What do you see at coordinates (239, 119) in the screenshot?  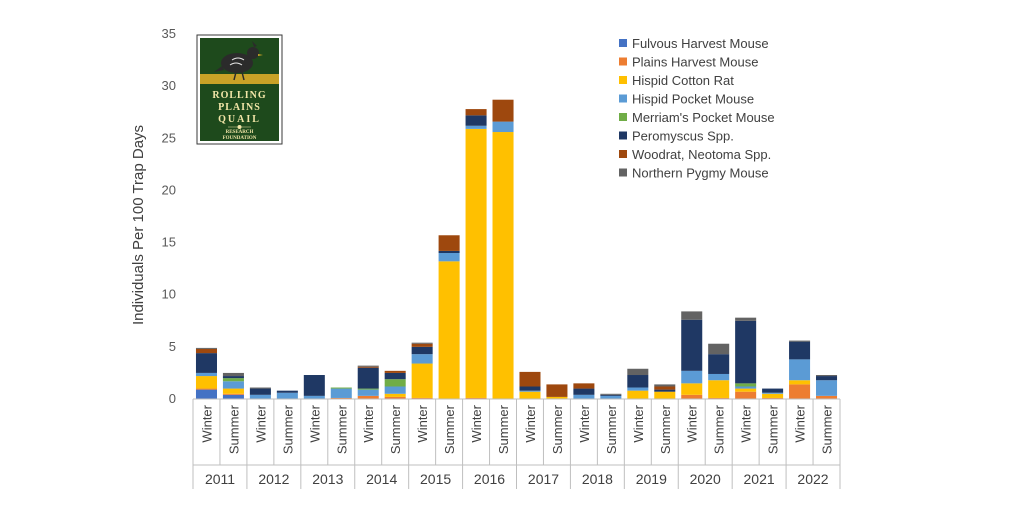 I see `logo-line-3: QUAIL` at bounding box center [239, 119].